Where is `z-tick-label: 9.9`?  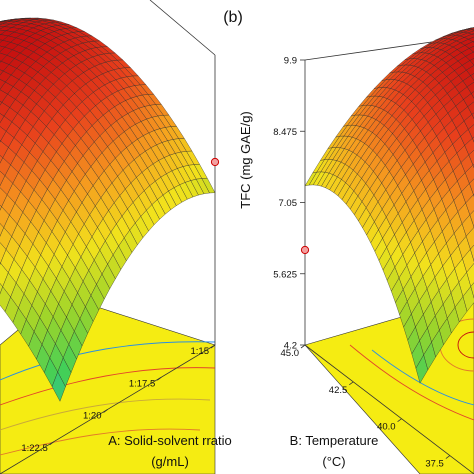
z-tick-label: 9.9 is located at coordinates (290, 61).